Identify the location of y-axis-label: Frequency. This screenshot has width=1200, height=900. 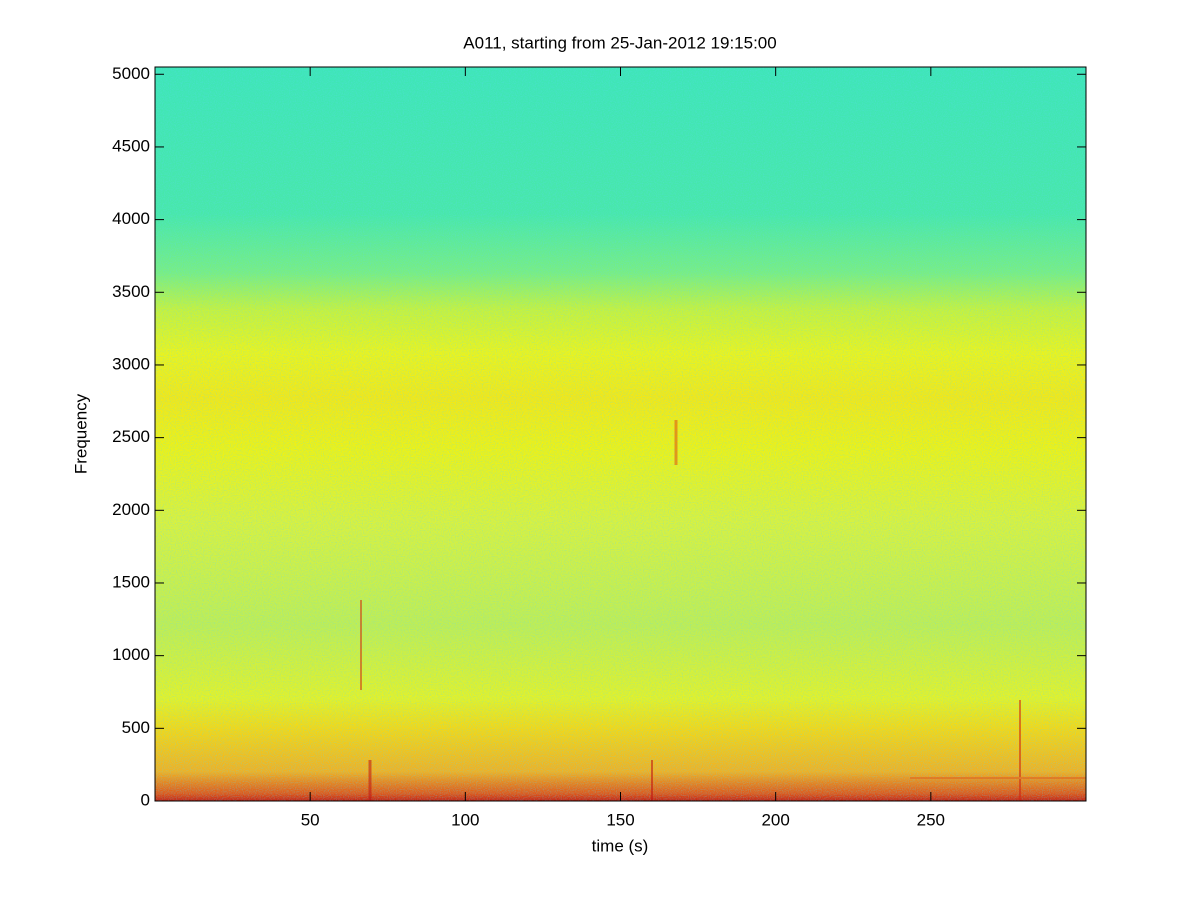
(80, 433).